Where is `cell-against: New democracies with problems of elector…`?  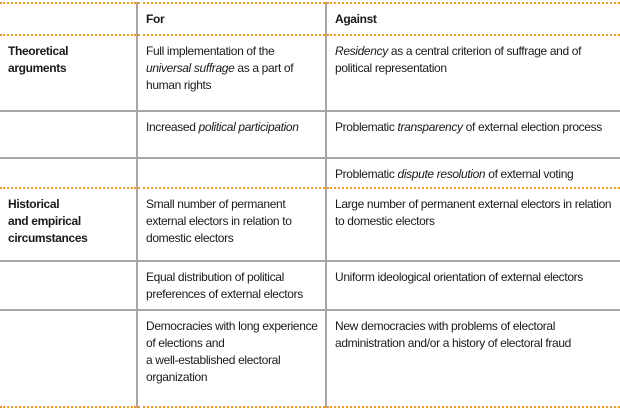
cell-against: New democracies with problems of elector… is located at coordinates (472, 358).